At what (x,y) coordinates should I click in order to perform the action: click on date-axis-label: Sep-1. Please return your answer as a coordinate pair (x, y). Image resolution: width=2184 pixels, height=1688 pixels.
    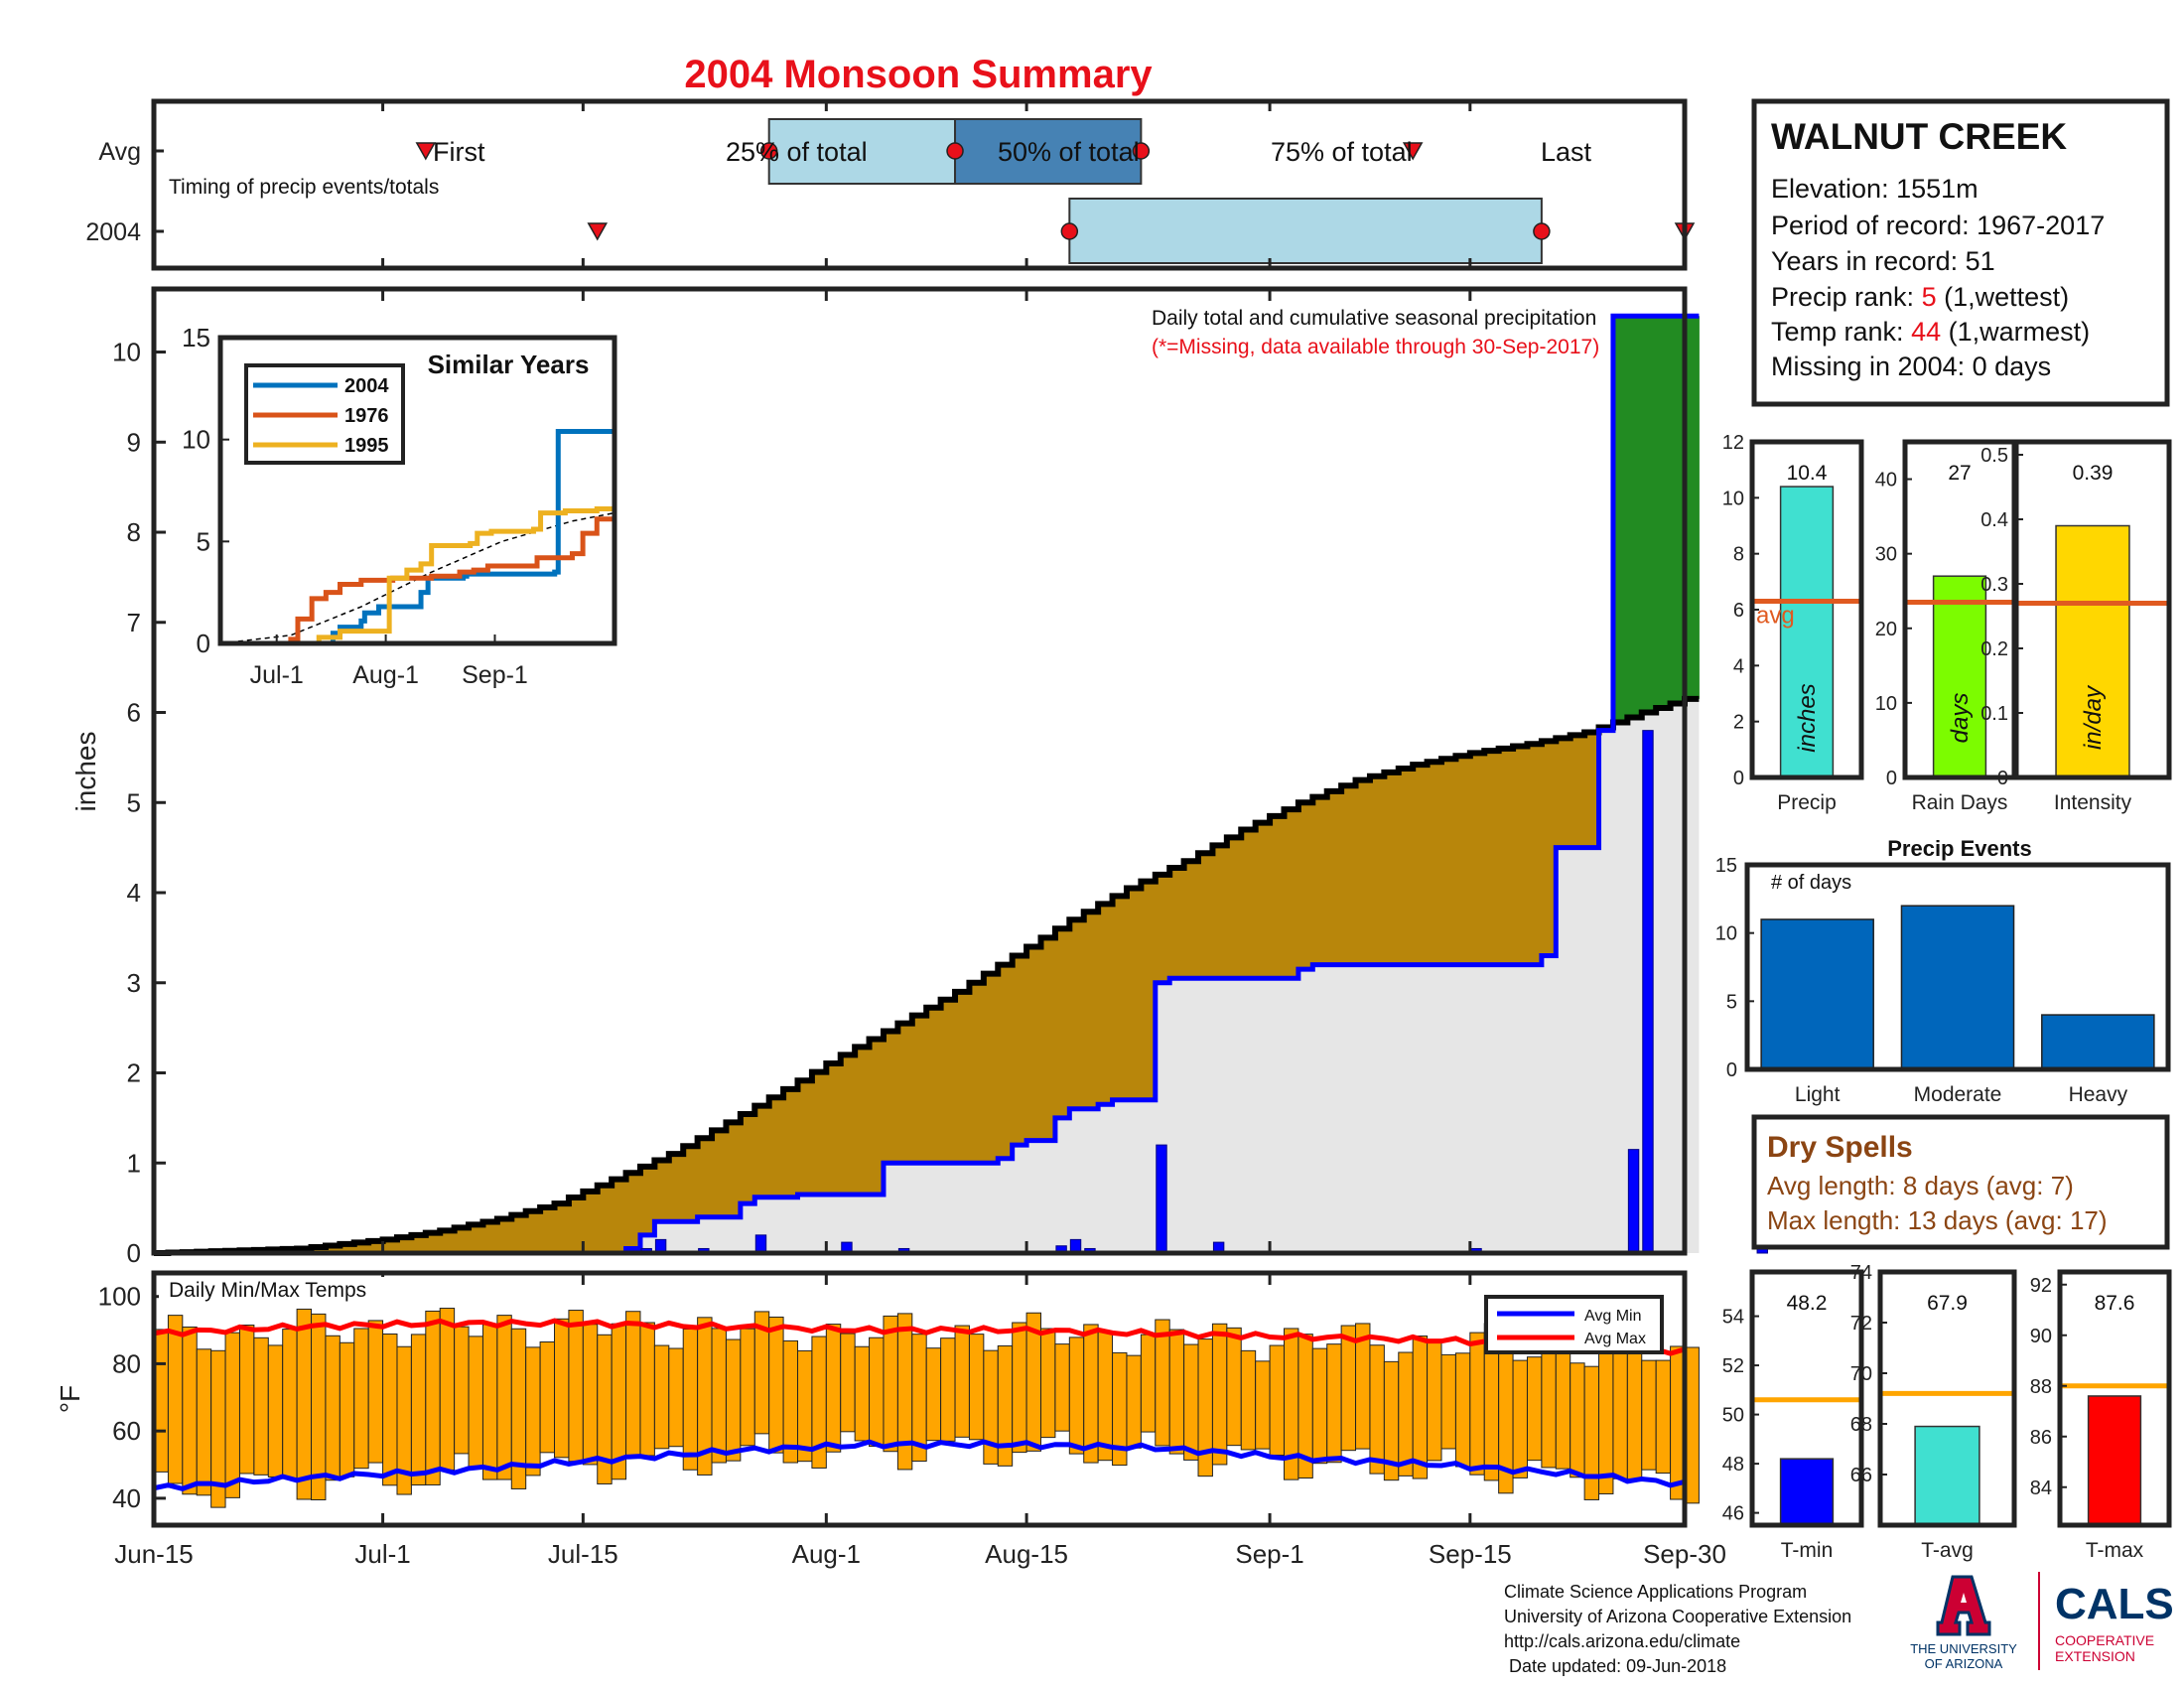
    Looking at the image, I should click on (1269, 1554).